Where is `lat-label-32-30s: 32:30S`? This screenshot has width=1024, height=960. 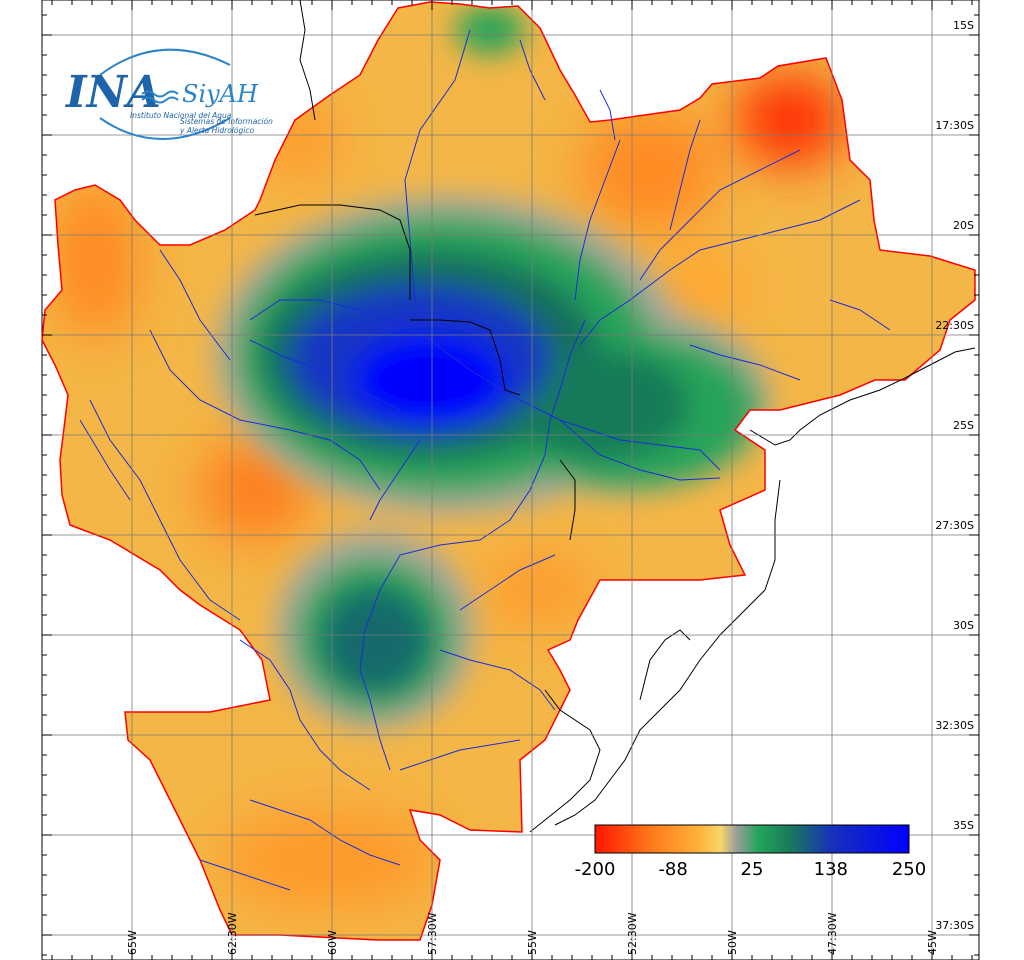
lat-label-32-30s: 32:30S is located at coordinates (954, 725).